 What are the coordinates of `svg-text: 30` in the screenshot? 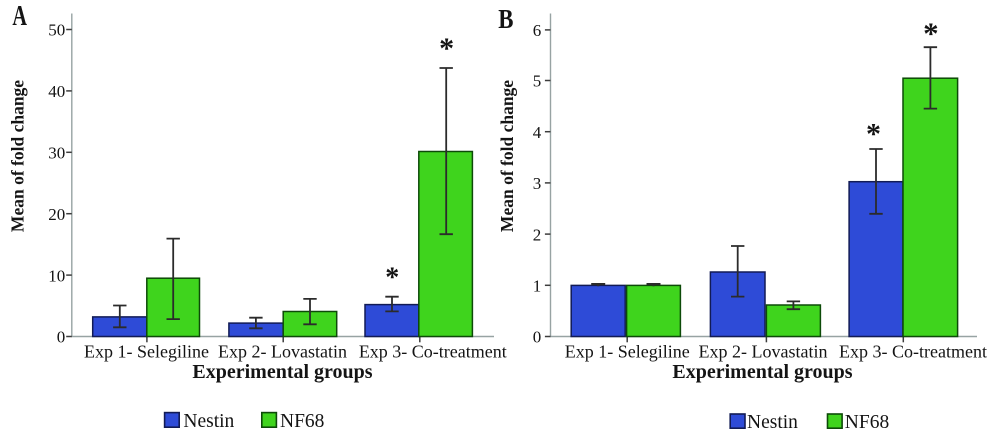 It's located at (56, 153).